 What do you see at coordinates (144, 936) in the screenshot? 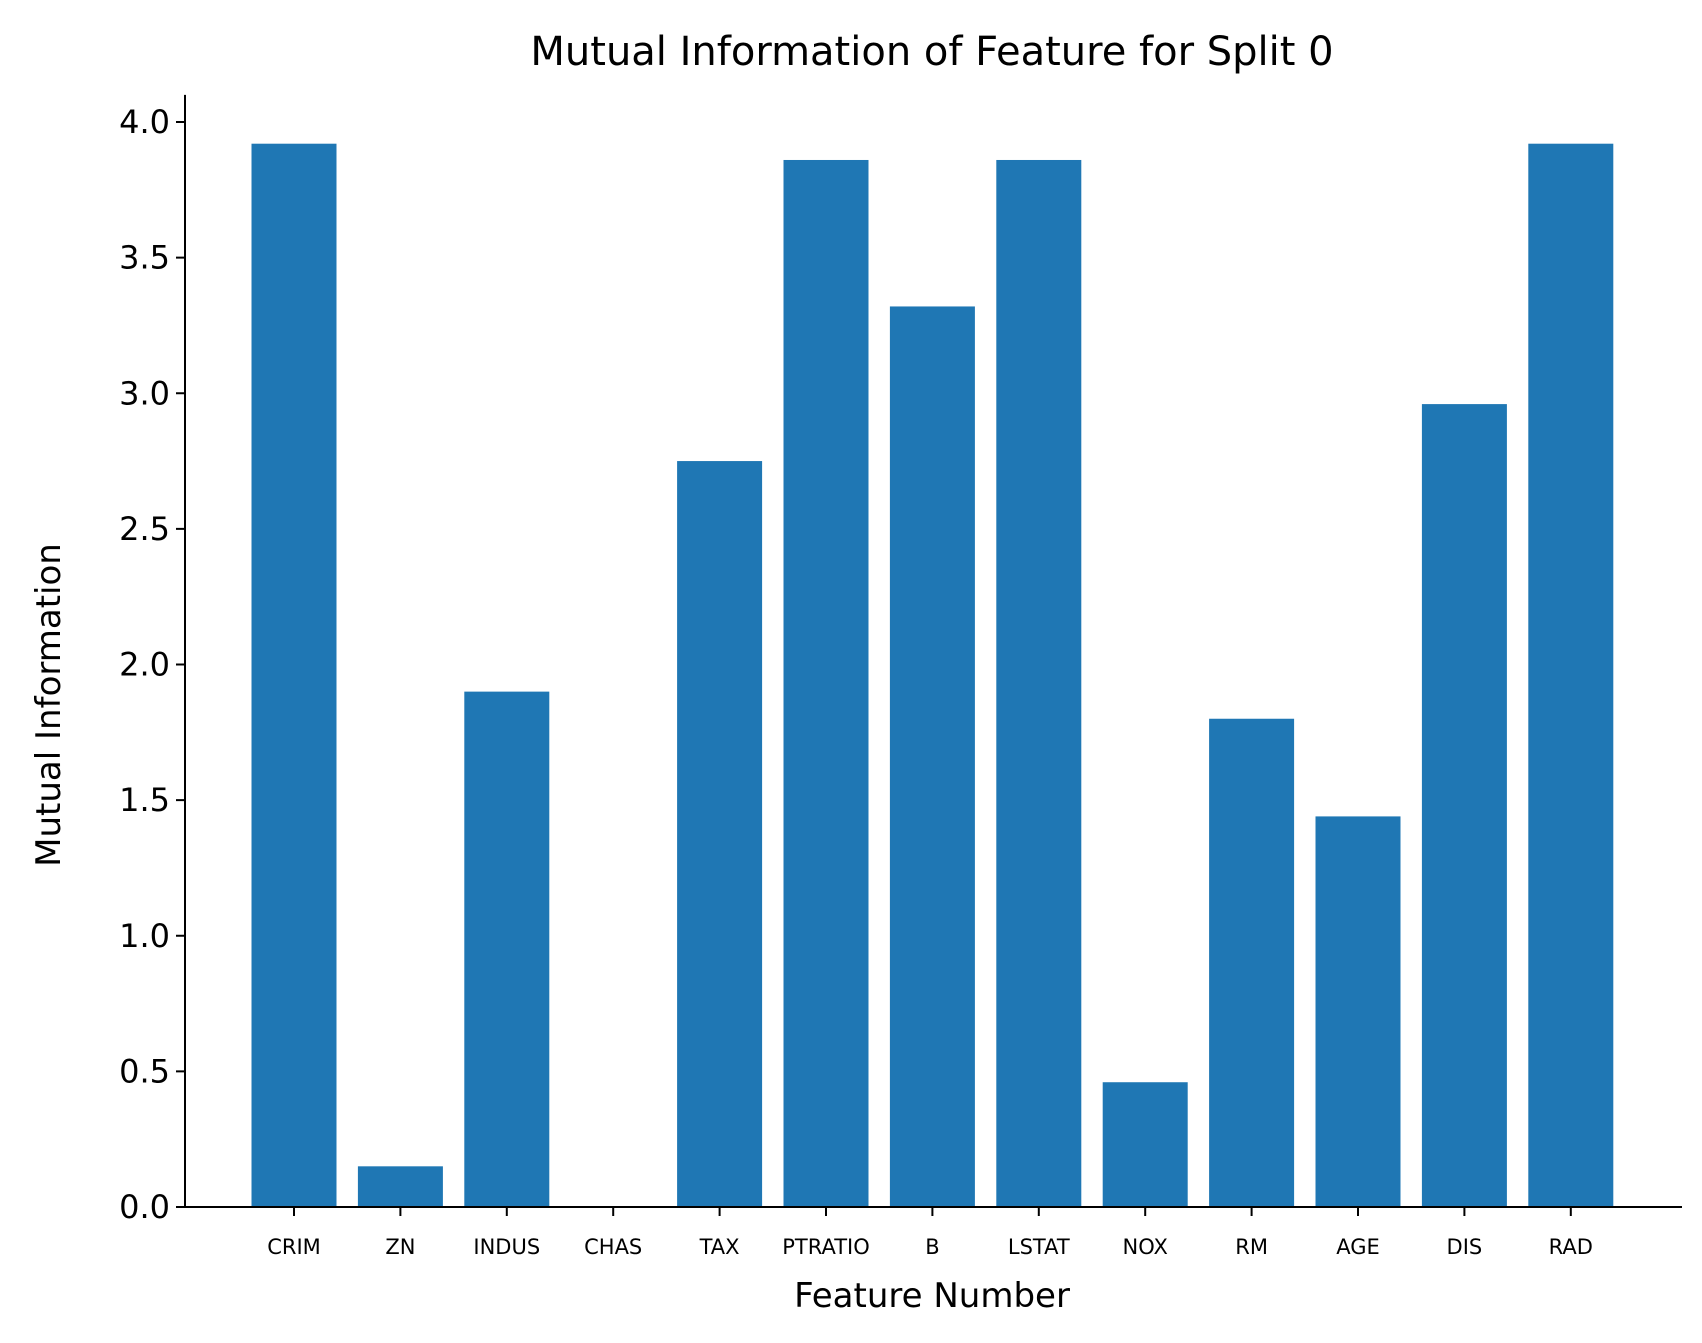
I see `y-tick-label: 1.0` at bounding box center [144, 936].